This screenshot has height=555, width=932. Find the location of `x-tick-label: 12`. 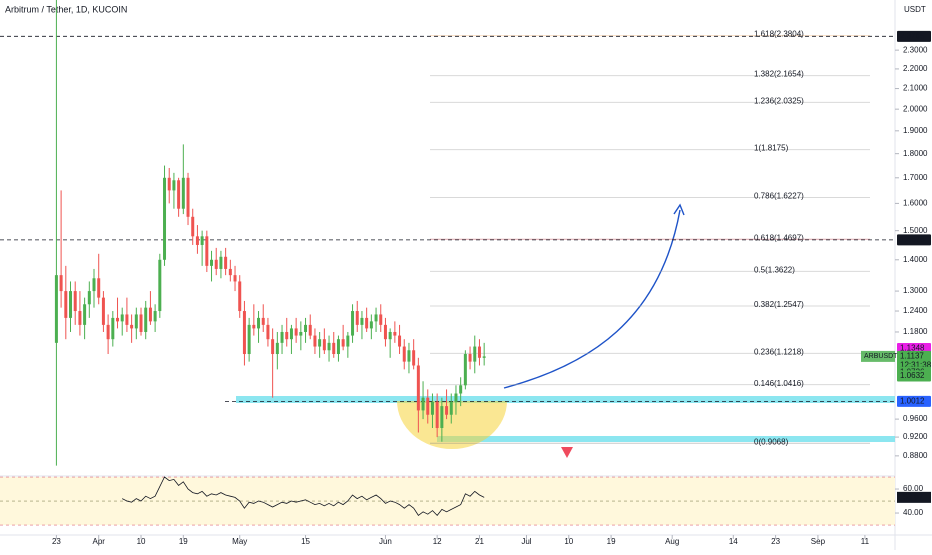

x-tick-label: 12 is located at coordinates (437, 541).